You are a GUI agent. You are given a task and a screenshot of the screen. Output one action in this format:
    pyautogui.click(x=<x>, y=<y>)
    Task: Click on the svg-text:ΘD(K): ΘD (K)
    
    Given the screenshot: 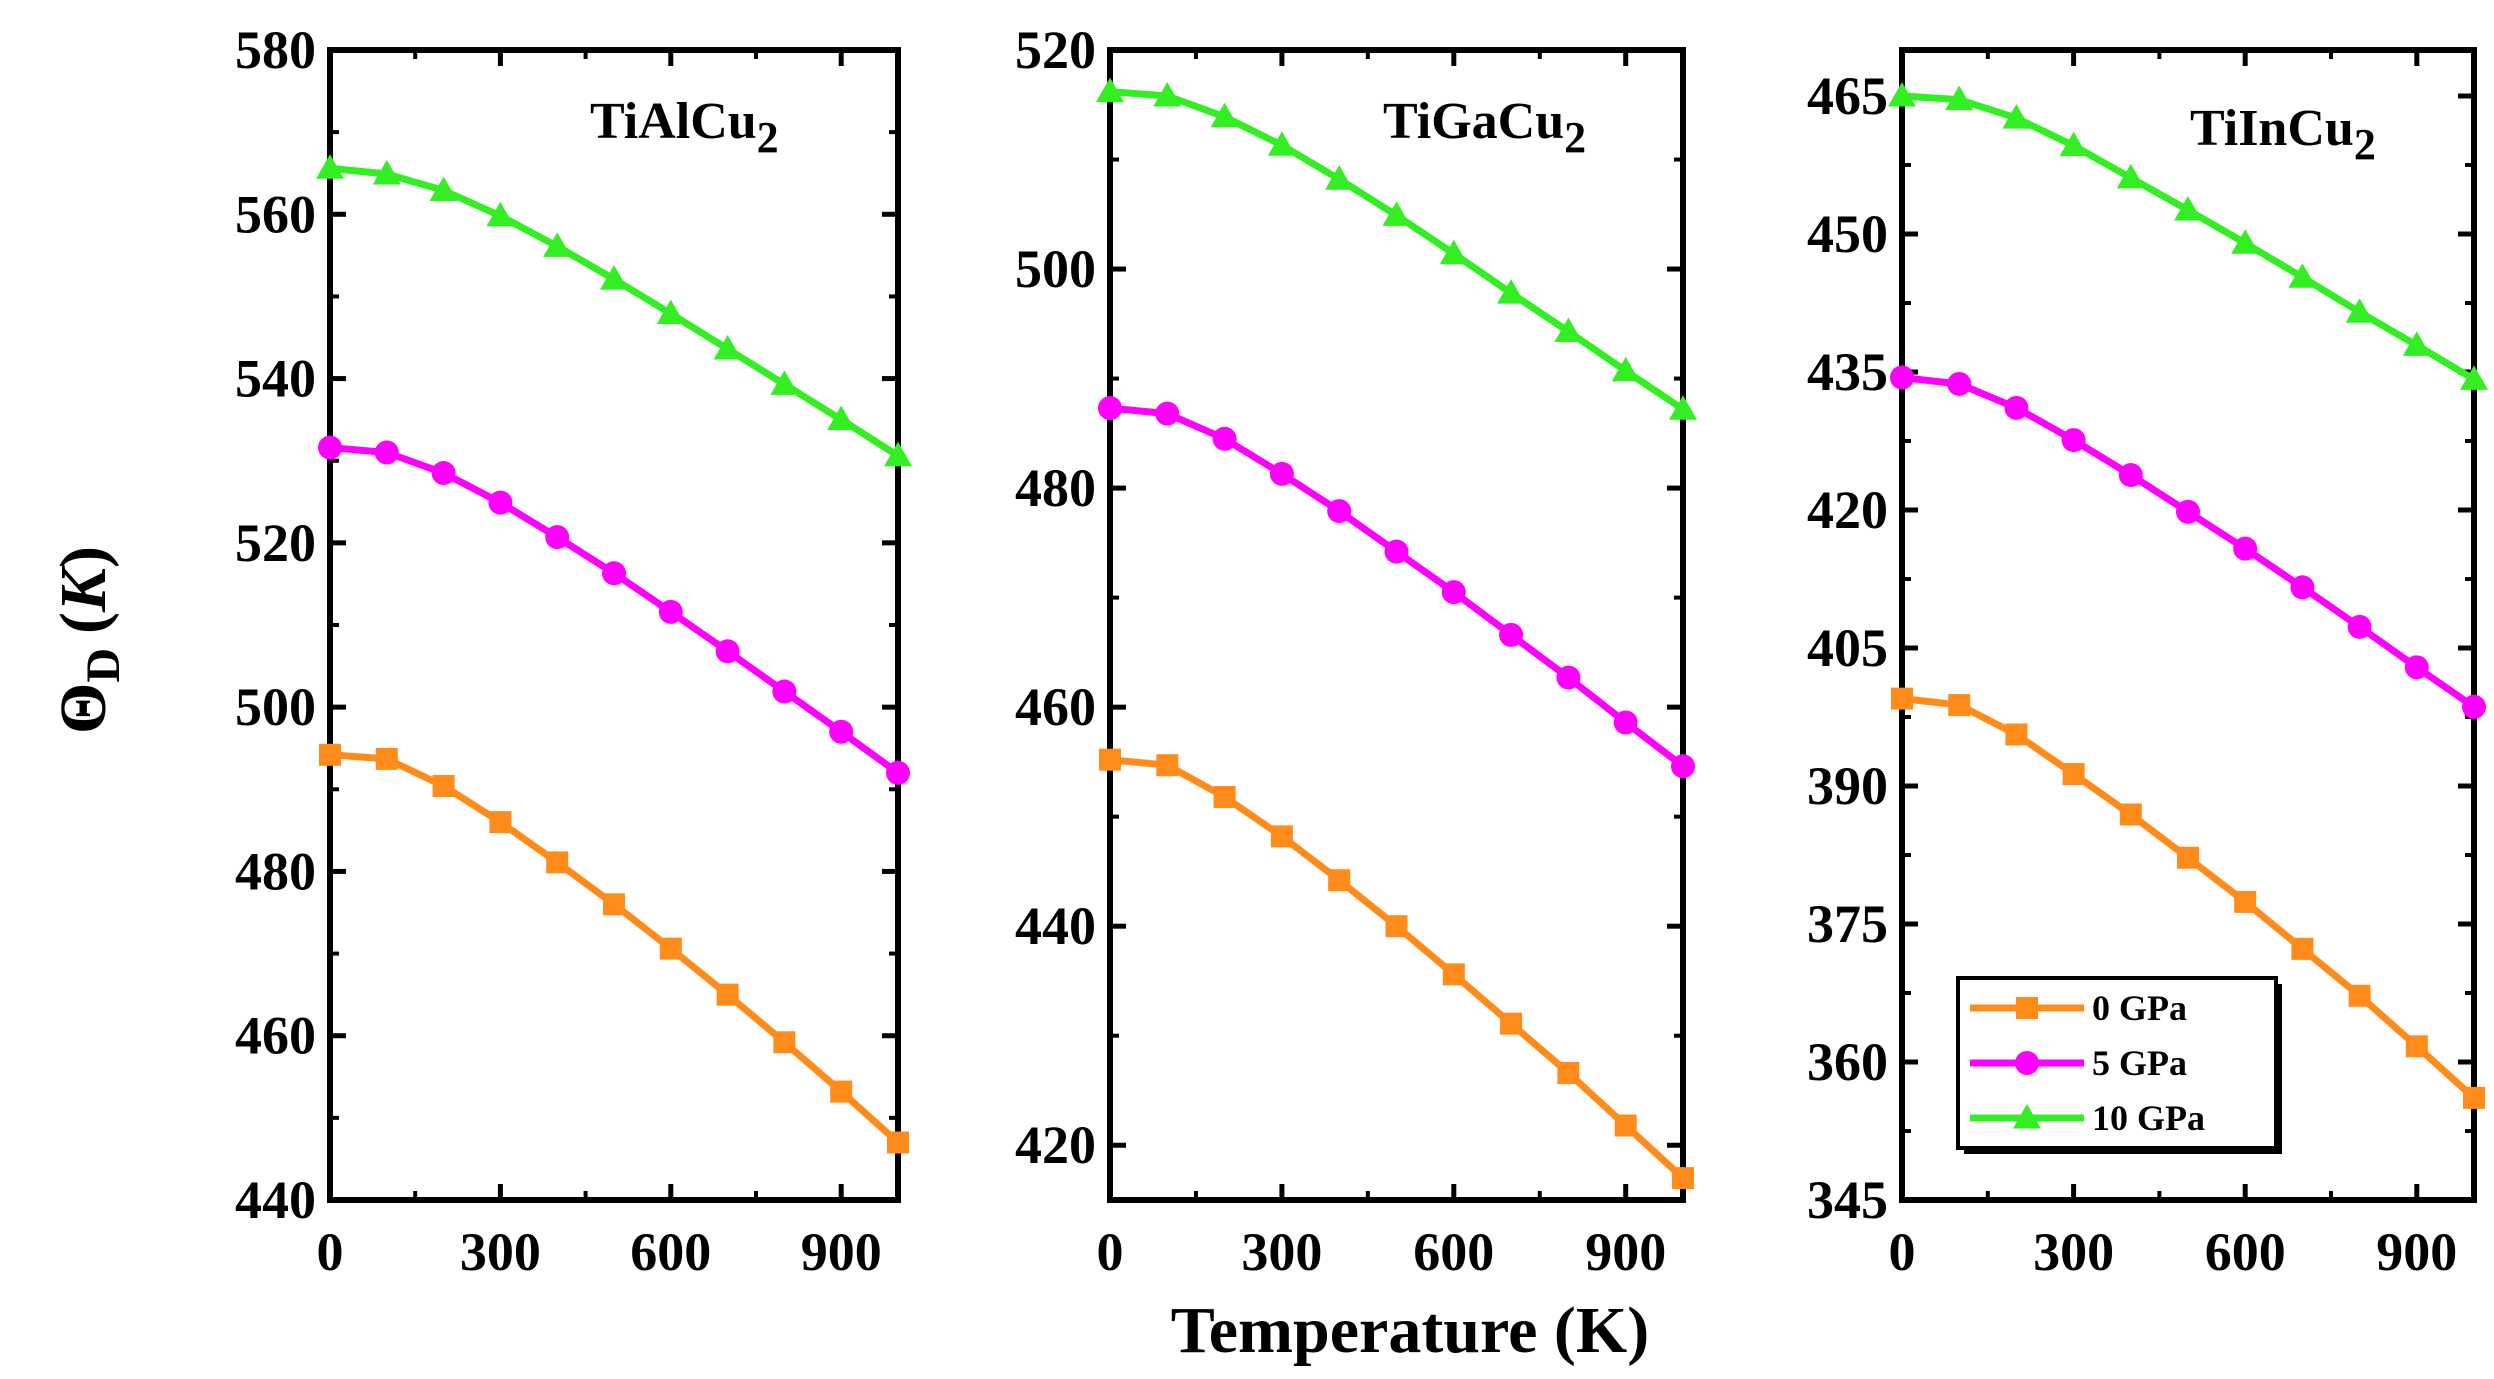 What is the action you would take?
    pyautogui.click(x=88, y=640)
    